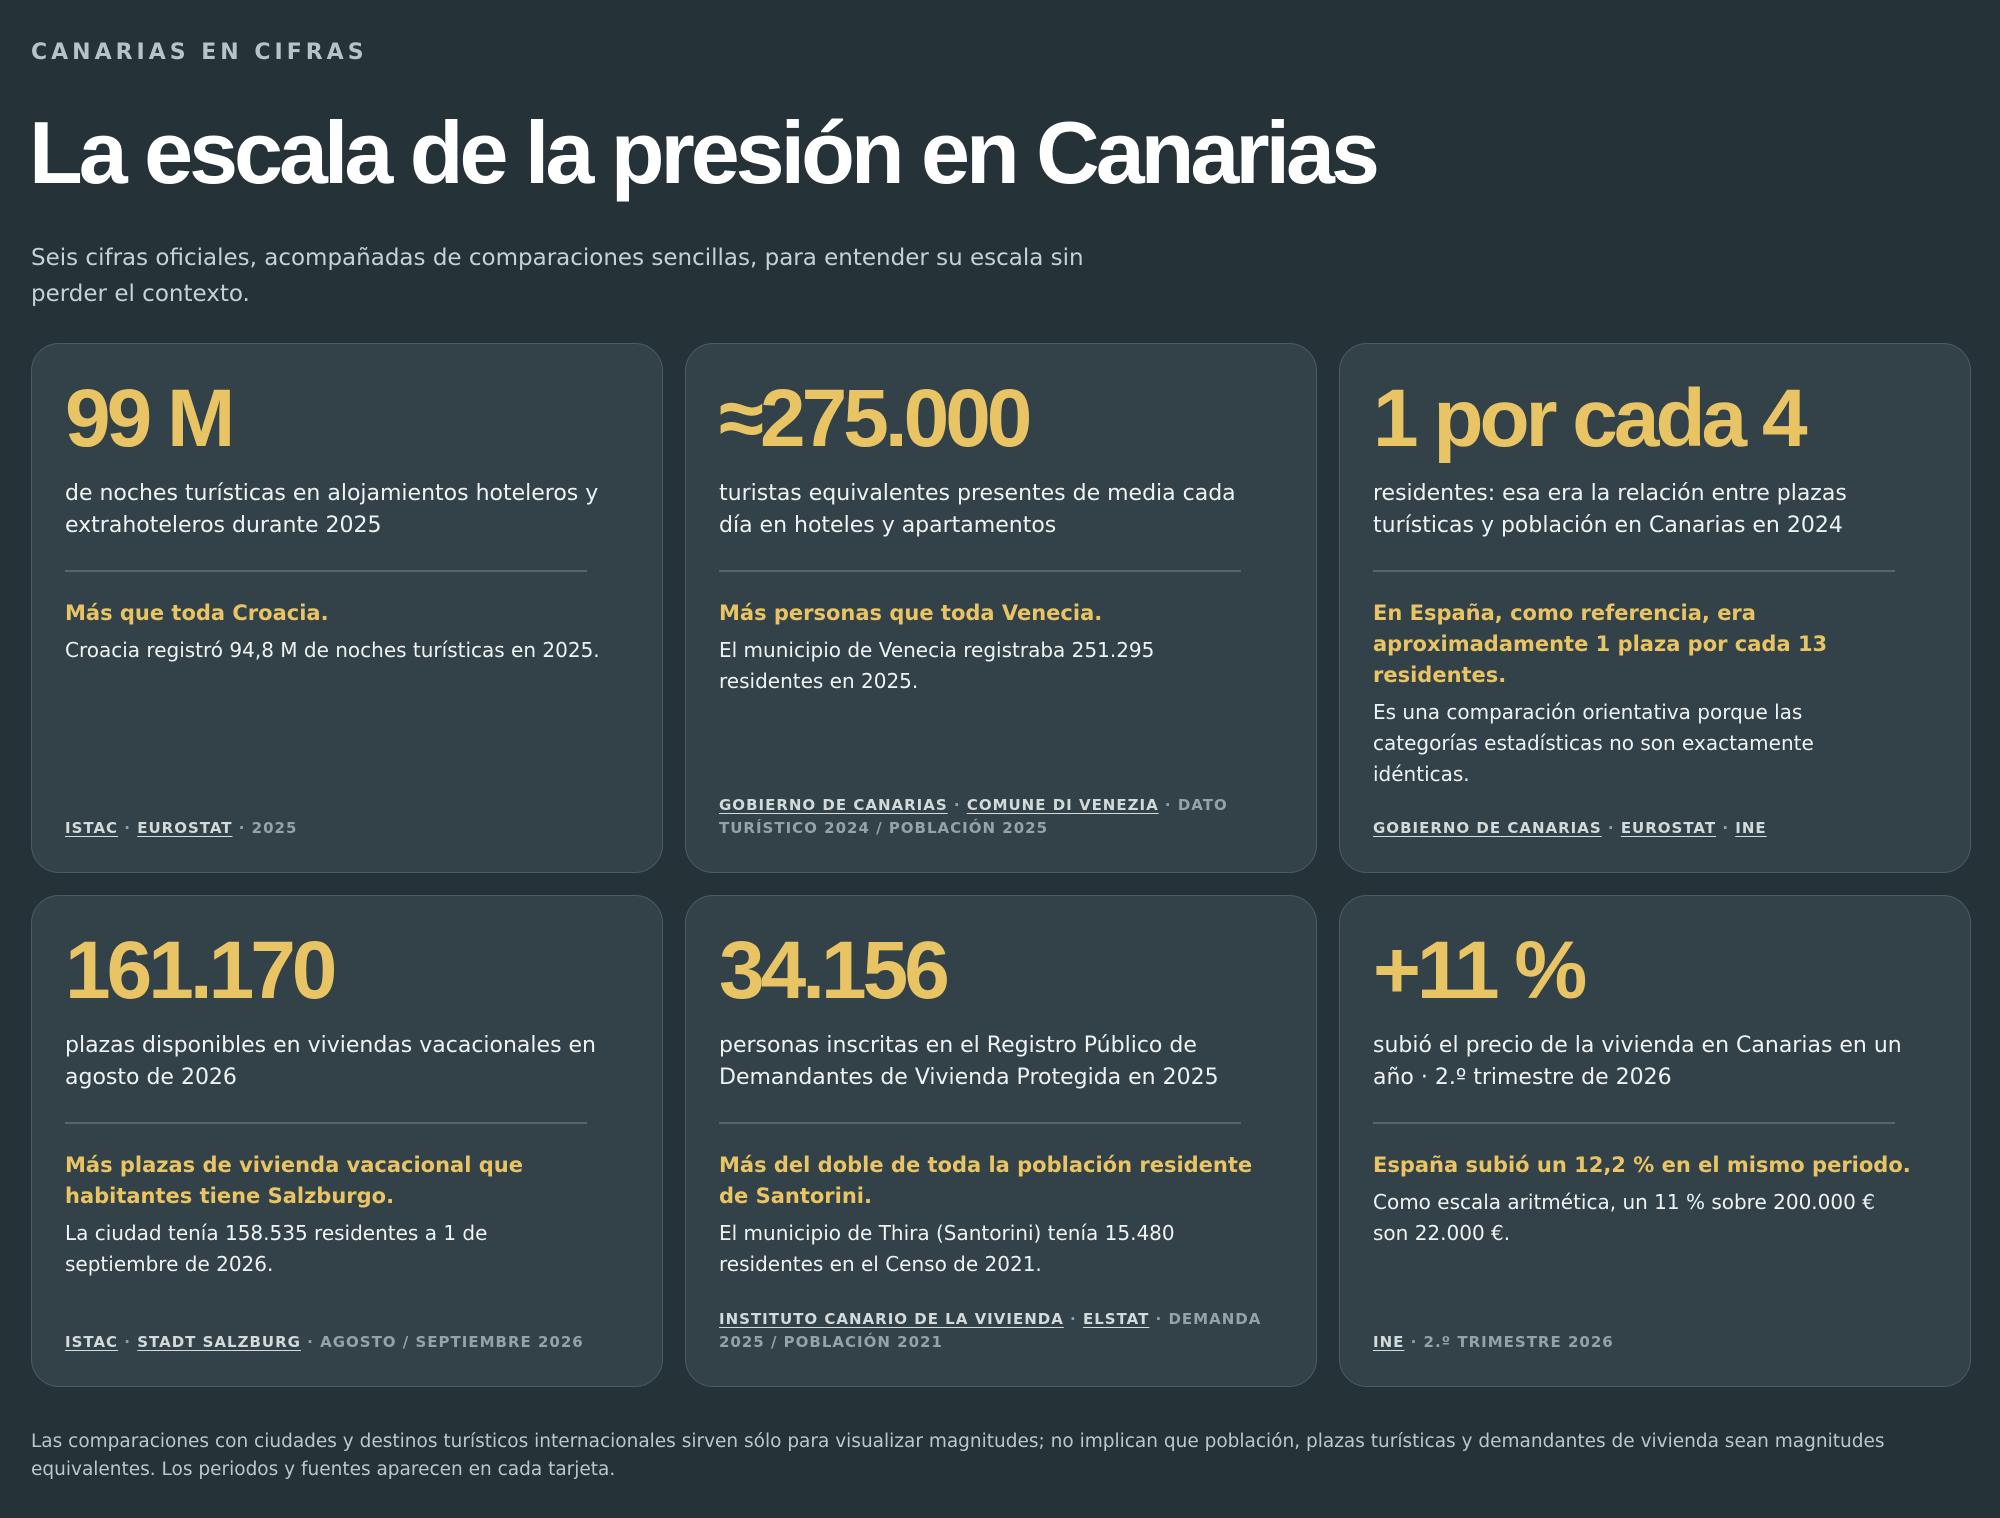 This screenshot has height=1518, width=2000. Describe the element at coordinates (150, 418) in the screenshot. I see `stat-value: 99 M` at that location.